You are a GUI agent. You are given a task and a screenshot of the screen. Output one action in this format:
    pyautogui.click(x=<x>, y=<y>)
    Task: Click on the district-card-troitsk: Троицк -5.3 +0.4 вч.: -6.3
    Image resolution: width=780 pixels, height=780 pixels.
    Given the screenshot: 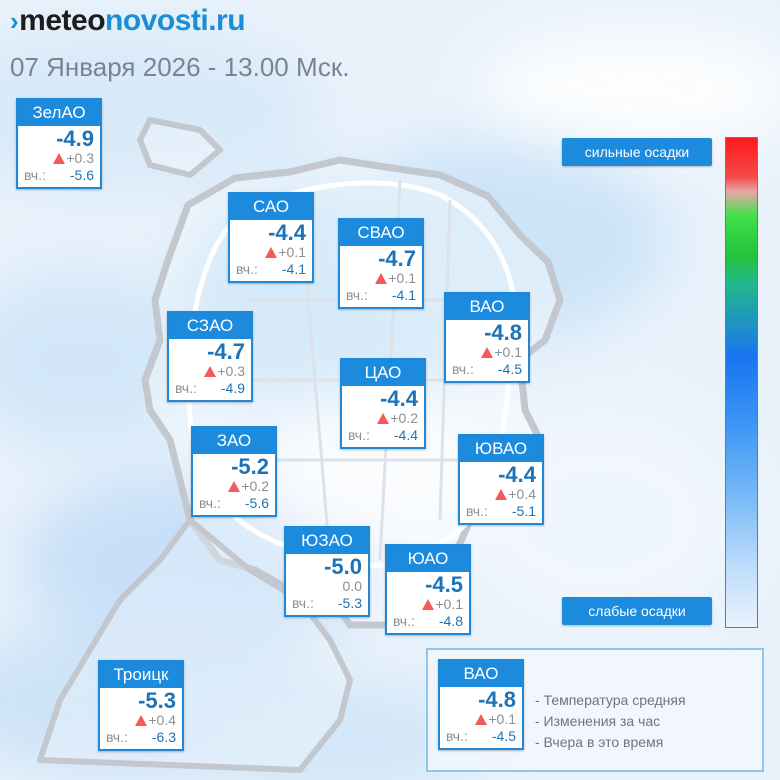 What is the action you would take?
    pyautogui.click(x=141, y=705)
    